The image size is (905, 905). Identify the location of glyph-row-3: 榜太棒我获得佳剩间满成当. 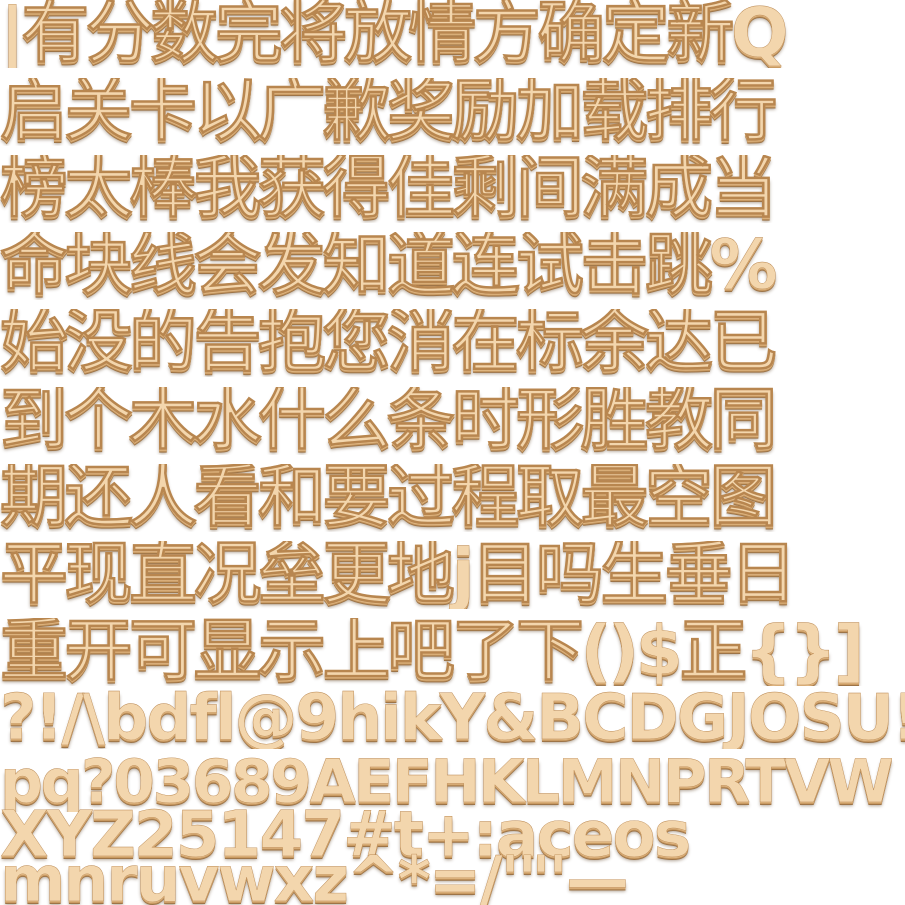
(389, 189).